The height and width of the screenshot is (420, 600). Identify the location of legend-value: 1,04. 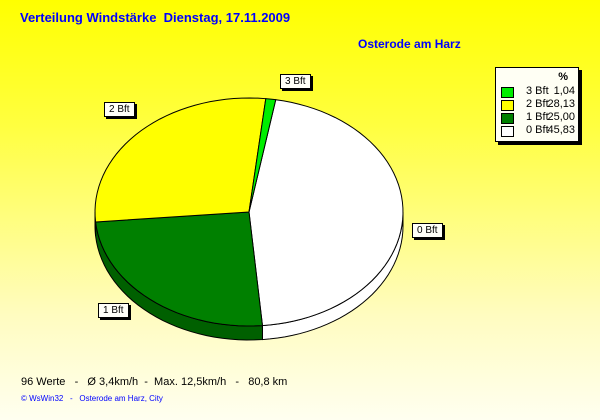
(564, 91).